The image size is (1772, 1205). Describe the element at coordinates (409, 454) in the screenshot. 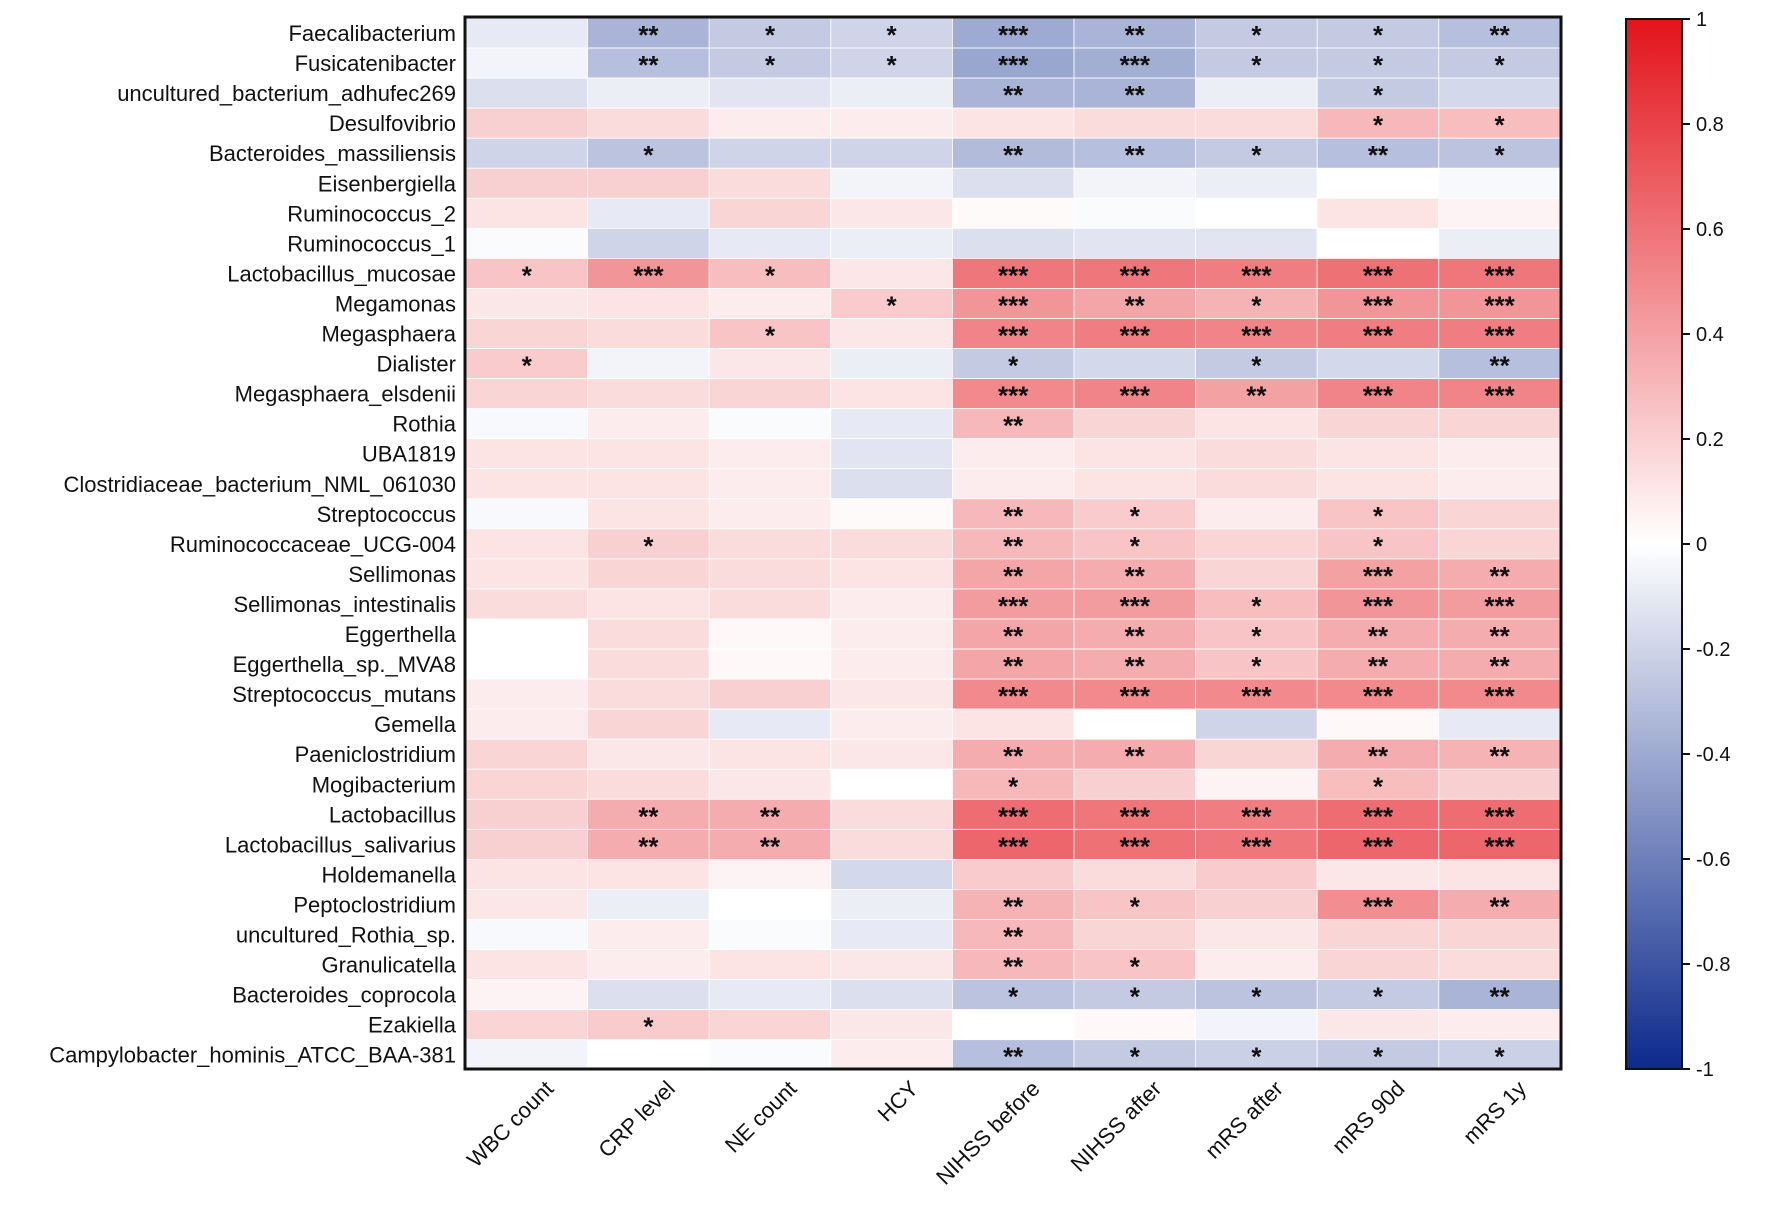

I see `row-label: UBA1819` at that location.